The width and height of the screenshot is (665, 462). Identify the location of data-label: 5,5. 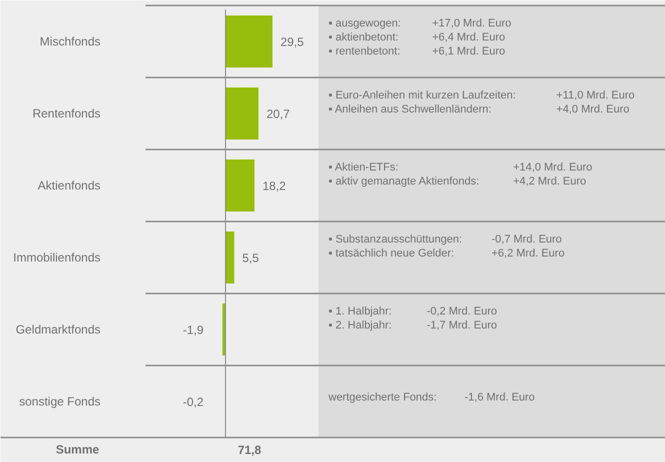
(251, 258).